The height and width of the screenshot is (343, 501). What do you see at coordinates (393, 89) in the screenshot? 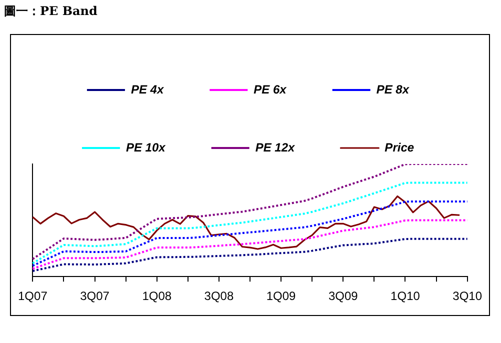
I see `legend-label: PE 8x` at bounding box center [393, 89].